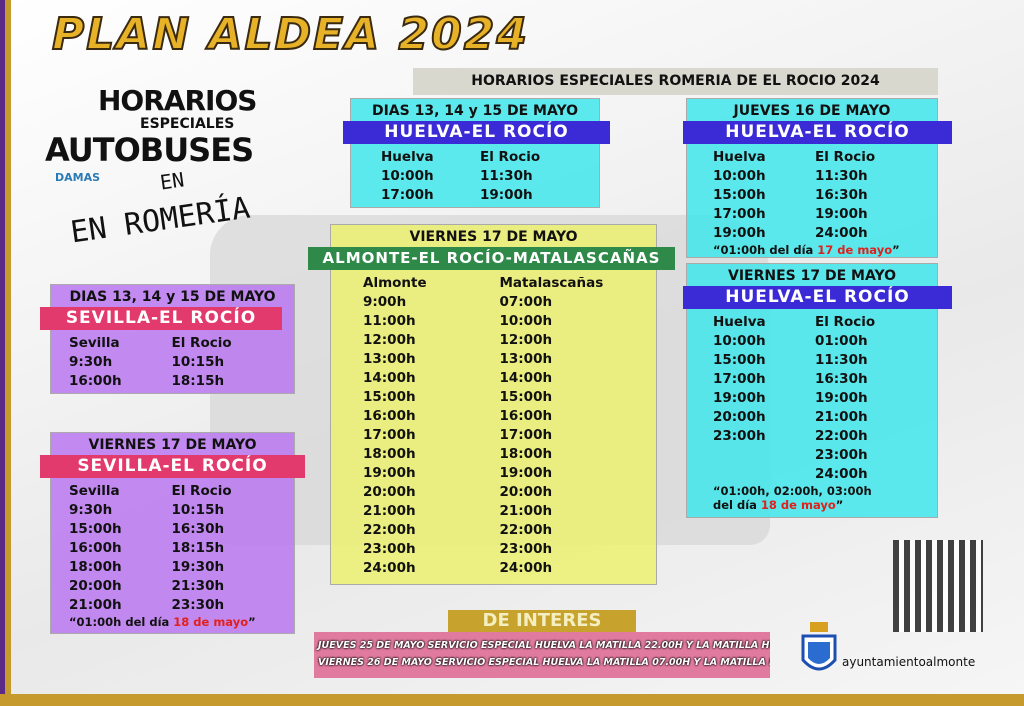 The image size is (1024, 706). What do you see at coordinates (542, 621) in the screenshot?
I see `de-interes-title: DE INTERES` at bounding box center [542, 621].